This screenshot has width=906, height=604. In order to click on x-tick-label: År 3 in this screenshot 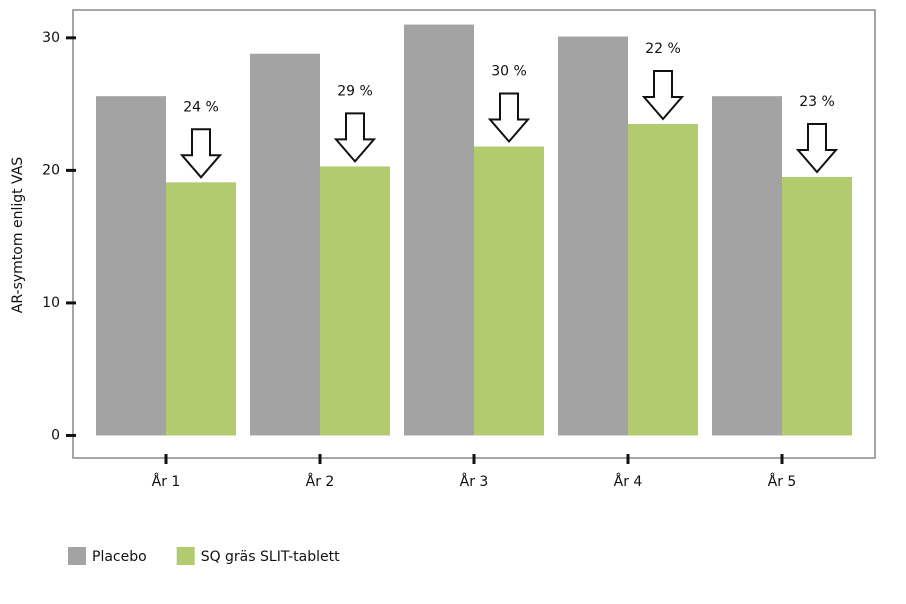, I will do `click(474, 481)`.